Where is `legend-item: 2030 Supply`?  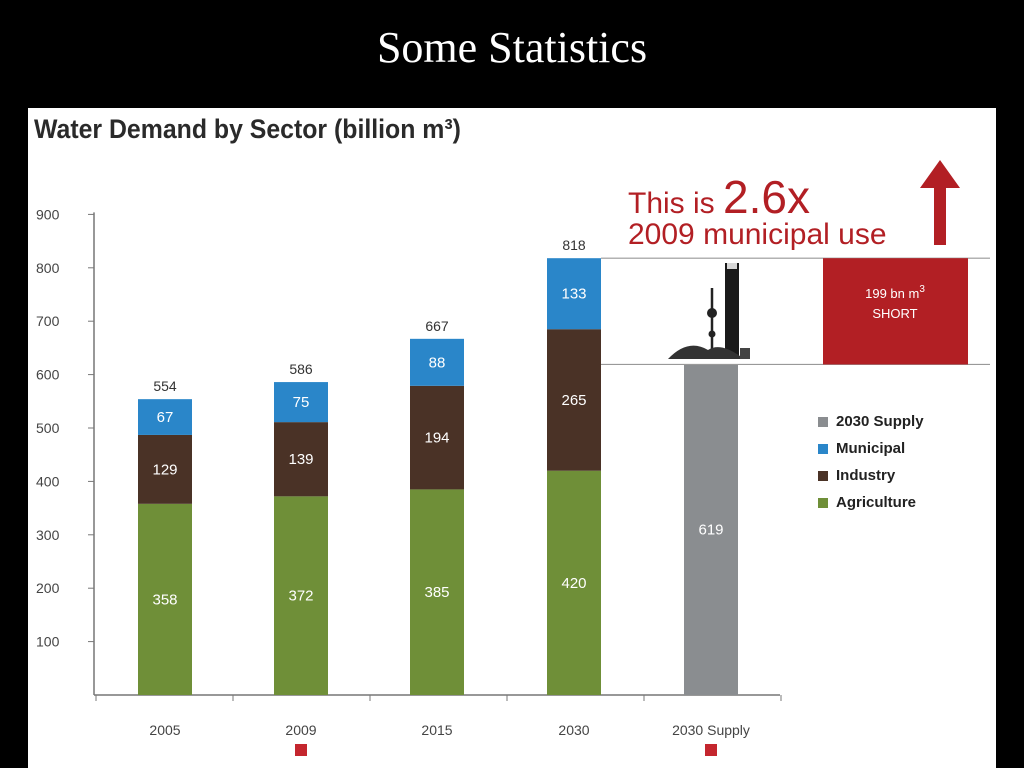 legend-item: 2030 Supply is located at coordinates (871, 421).